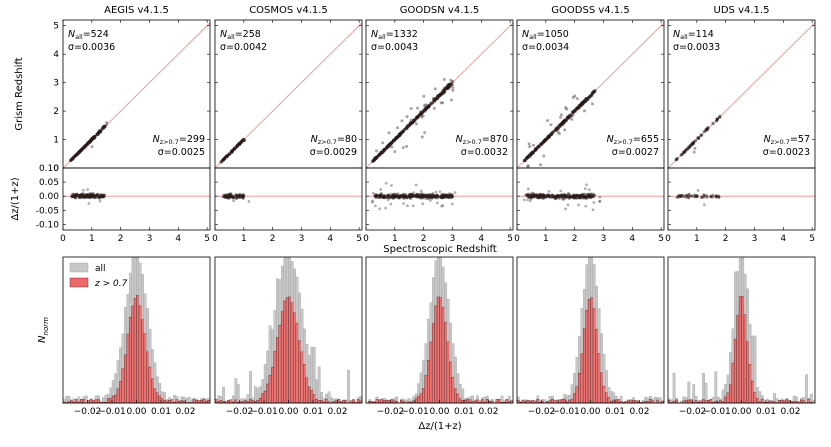  Describe the element at coordinates (615, 412) in the screenshot. I see `hist-tick-label: 0.01` at that location.